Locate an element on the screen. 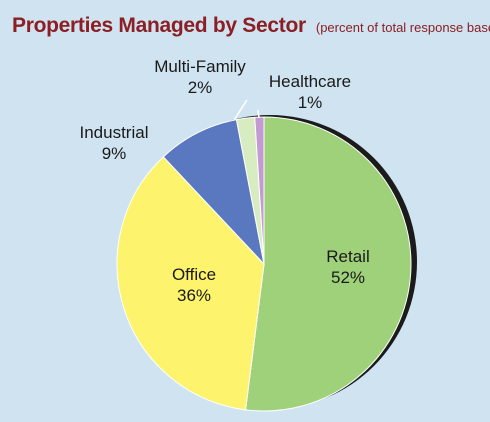  slice-name-industrial: Industrial is located at coordinates (114, 132).